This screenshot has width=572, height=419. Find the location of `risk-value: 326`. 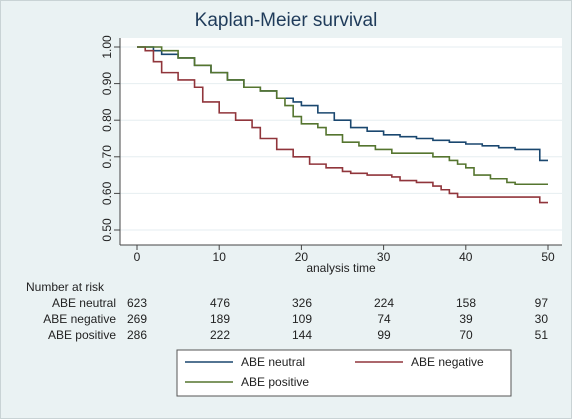

risk-value: 326 is located at coordinates (302, 303).